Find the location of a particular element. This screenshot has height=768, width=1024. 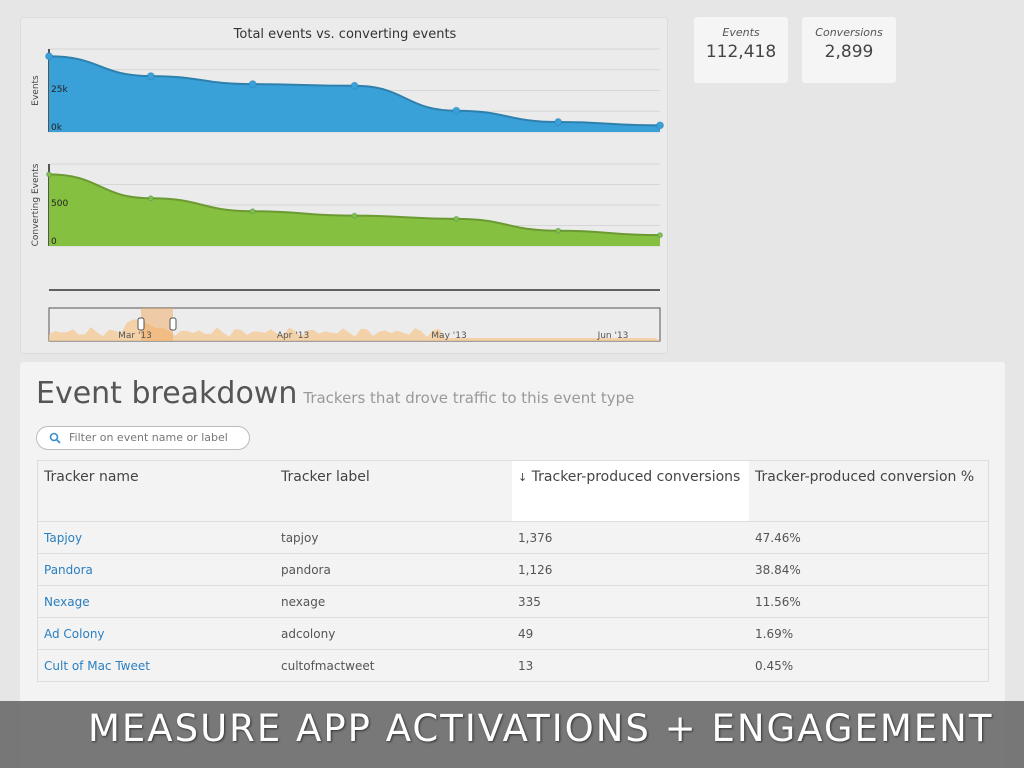

tracker-name-cell: Ad Colony is located at coordinates (156, 633).